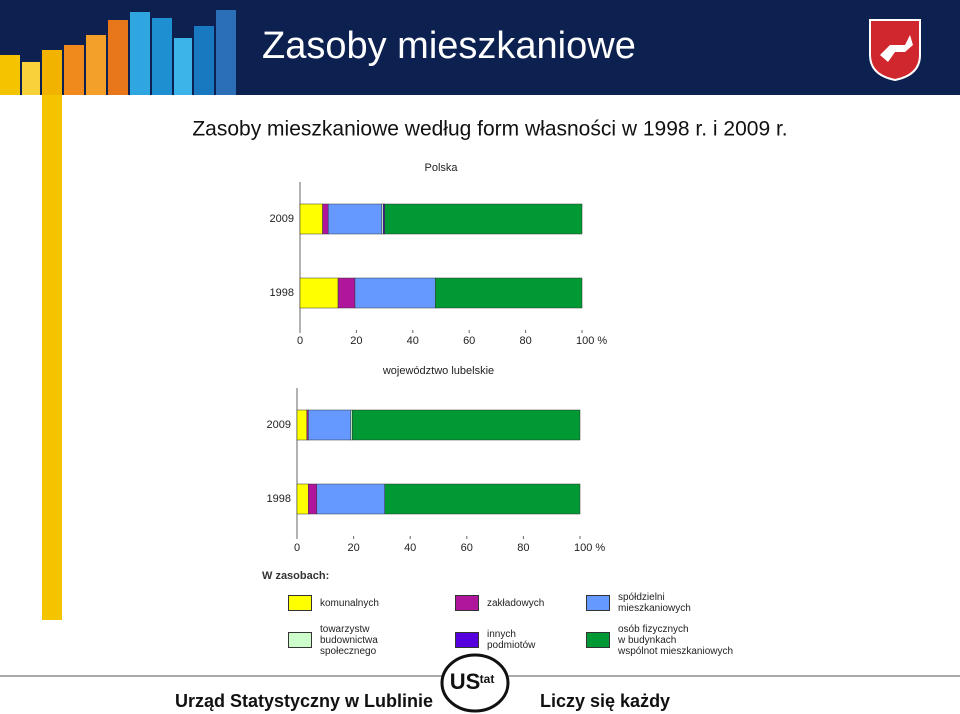 Image resolution: width=960 pixels, height=714 pixels. I want to click on legend-label: zakładowych, so click(516, 603).